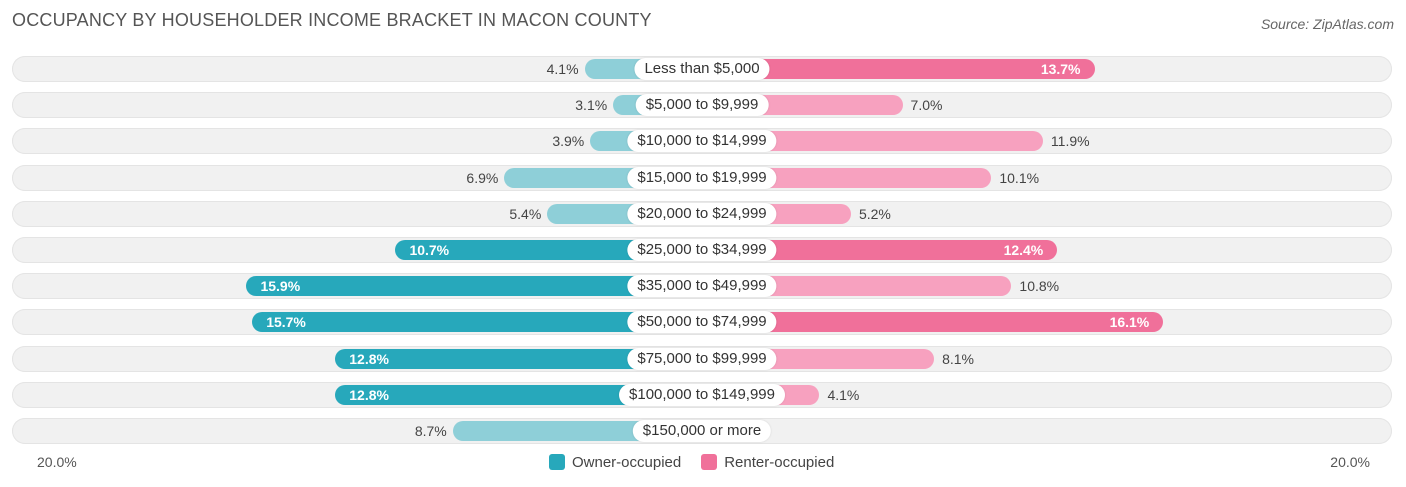 The height and width of the screenshot is (487, 1406). Describe the element at coordinates (702, 322) in the screenshot. I see `category-label: $50,000 to $74,999` at that location.